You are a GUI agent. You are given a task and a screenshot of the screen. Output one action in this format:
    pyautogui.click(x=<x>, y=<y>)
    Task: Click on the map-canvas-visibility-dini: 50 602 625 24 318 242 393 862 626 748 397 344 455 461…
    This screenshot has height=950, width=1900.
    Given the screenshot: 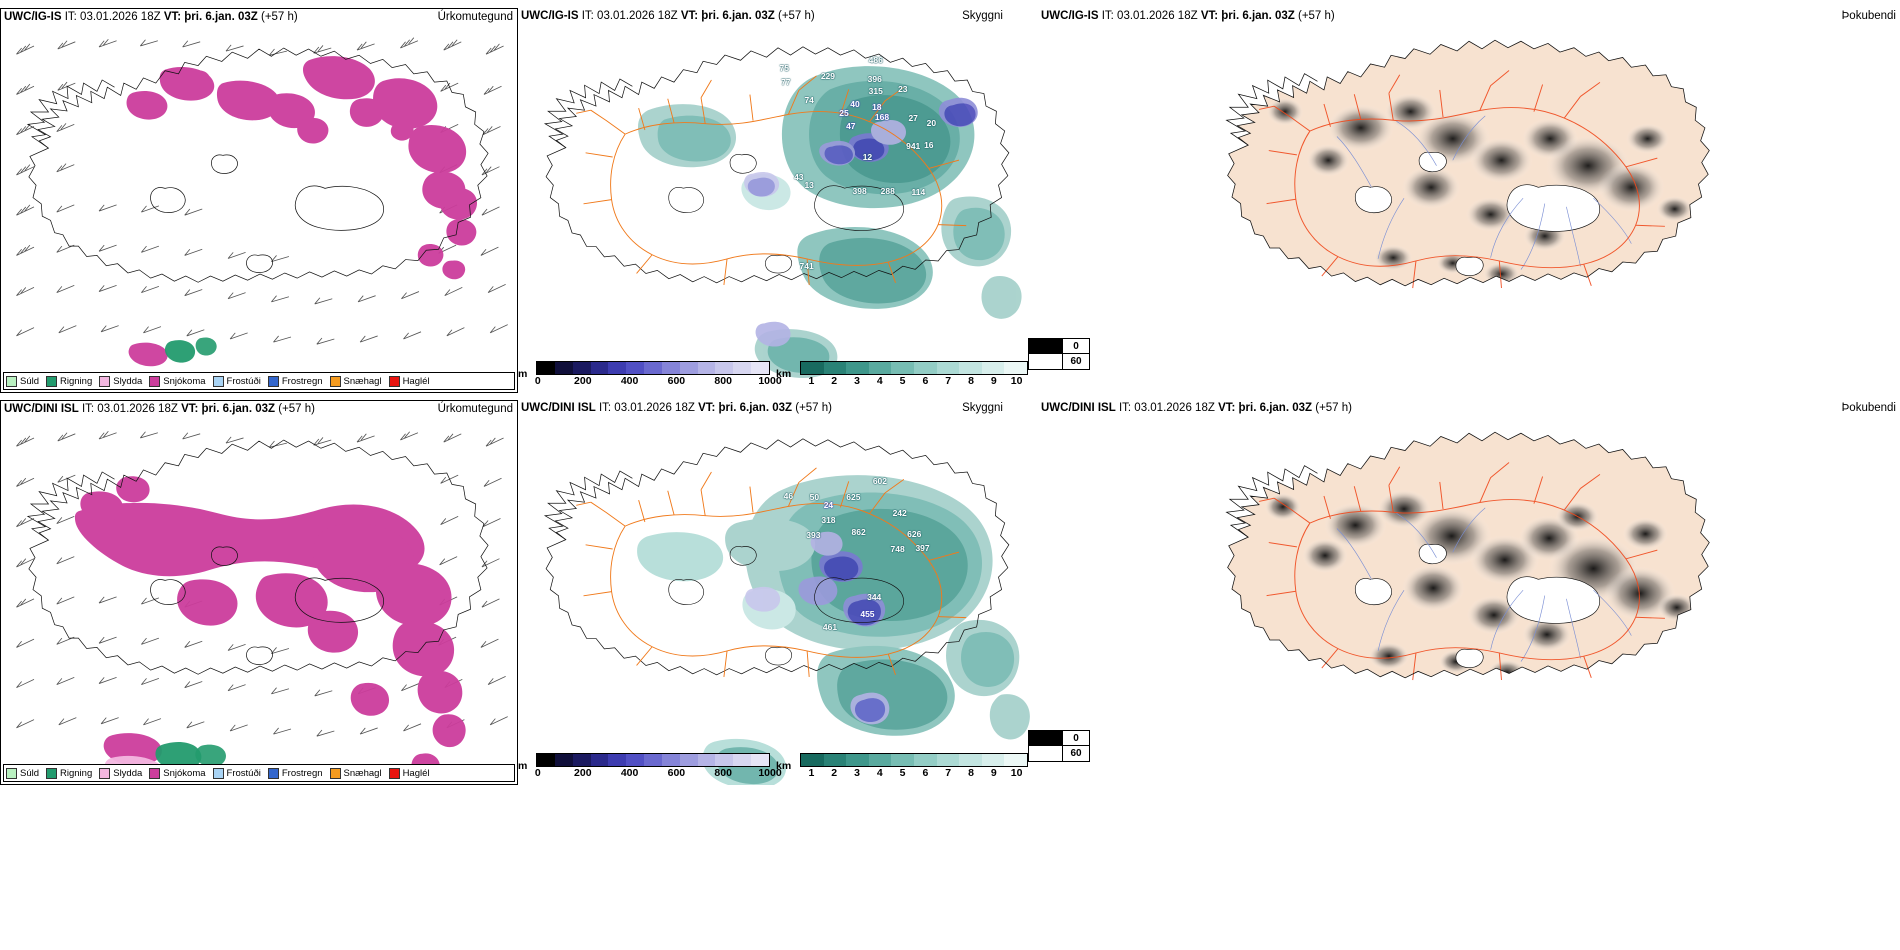 What is the action you would take?
    pyautogui.click(x=778, y=601)
    